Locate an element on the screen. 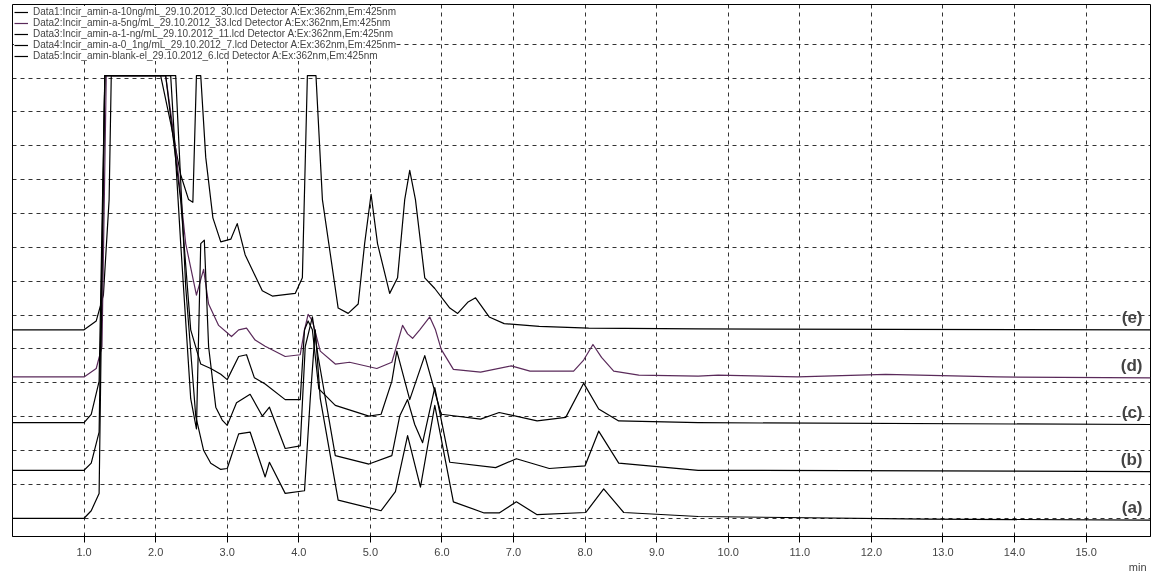 This screenshot has width=1166, height=578. annotation: (a) is located at coordinates (1132, 508).